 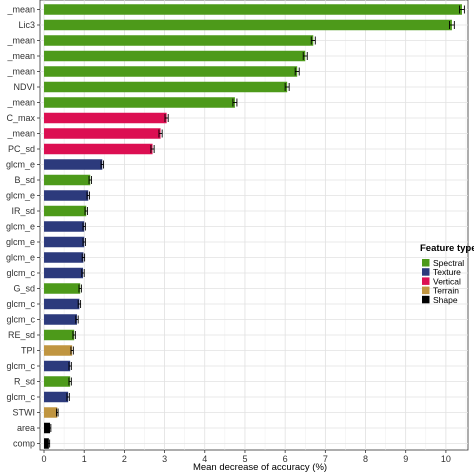 What do you see at coordinates (24, 413) in the screenshot?
I see `y-tick-label: STWI` at bounding box center [24, 413].